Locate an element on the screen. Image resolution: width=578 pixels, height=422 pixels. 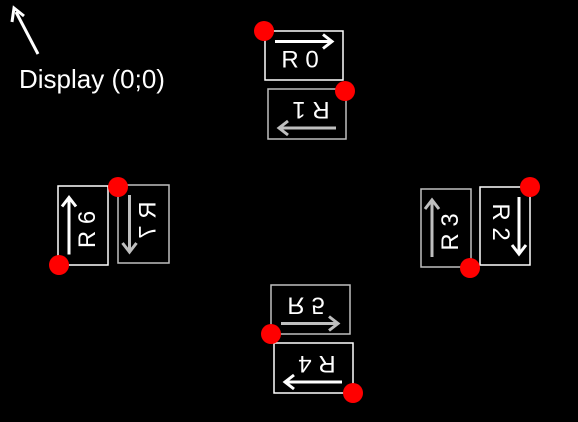
rect-r7-corner-marker is located at coordinates (118, 187).